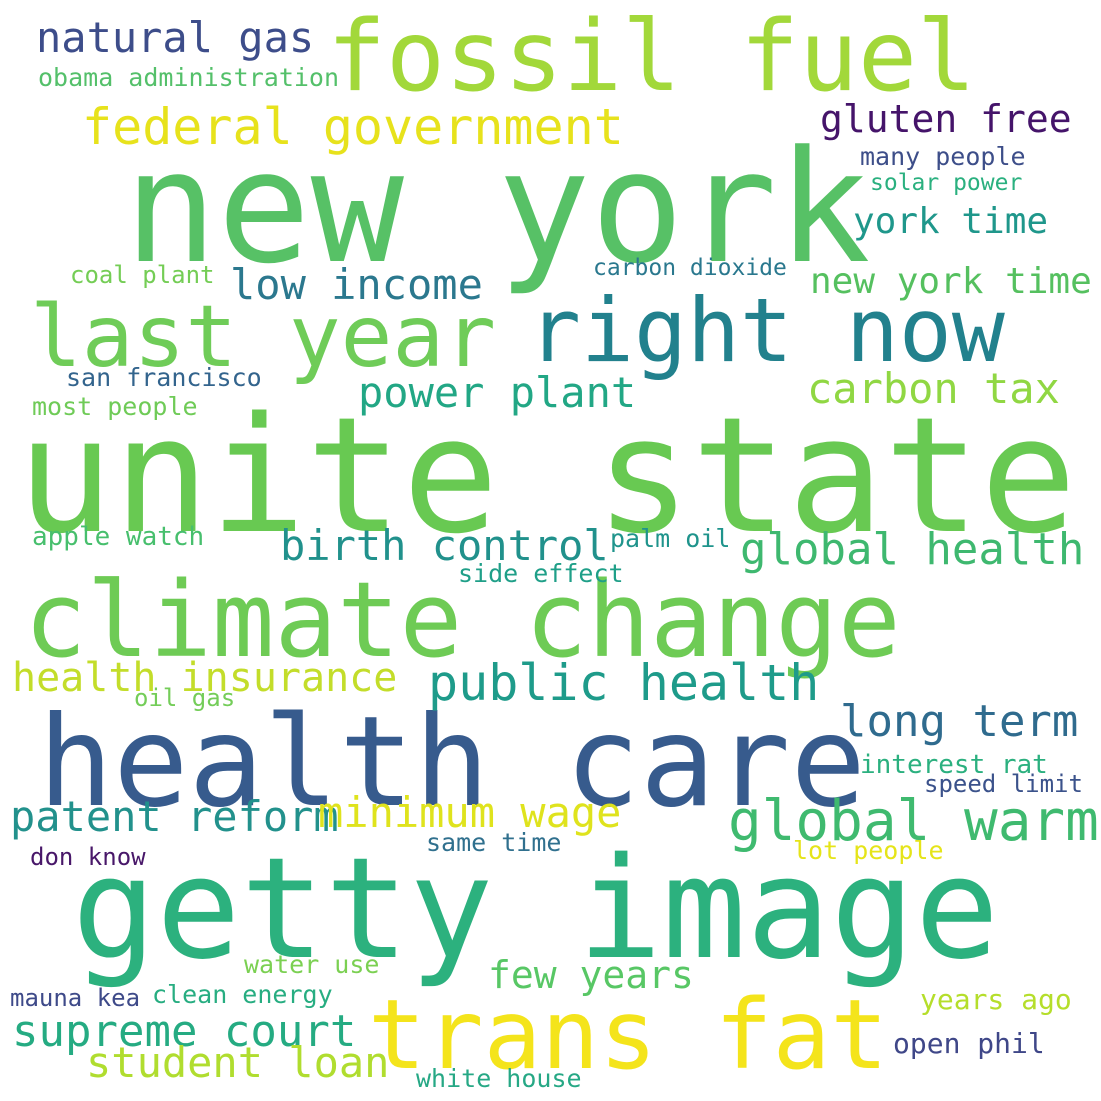 The image size is (1101, 1101). Describe the element at coordinates (175, 37) in the screenshot. I see `word-natural-gas: natural gas` at that location.